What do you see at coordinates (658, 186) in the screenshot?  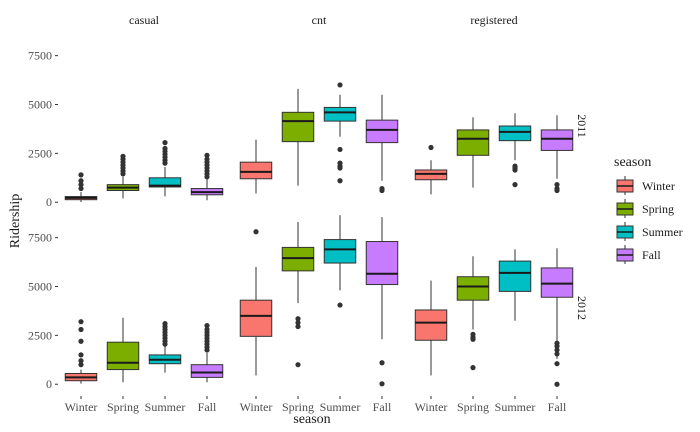 I see `legend-label: Winter` at bounding box center [658, 186].